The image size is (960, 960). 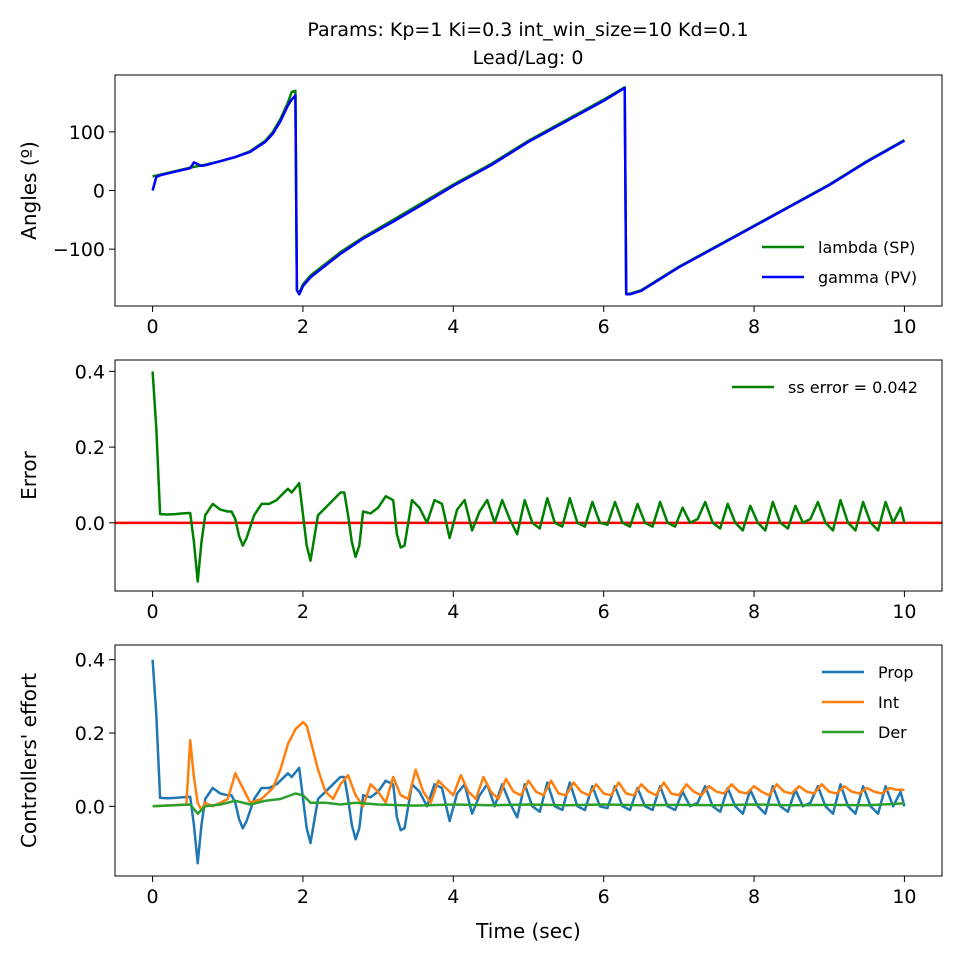 What do you see at coordinates (528, 58) in the screenshot?
I see `figure-title-line2: Lead/Lag: 0` at bounding box center [528, 58].